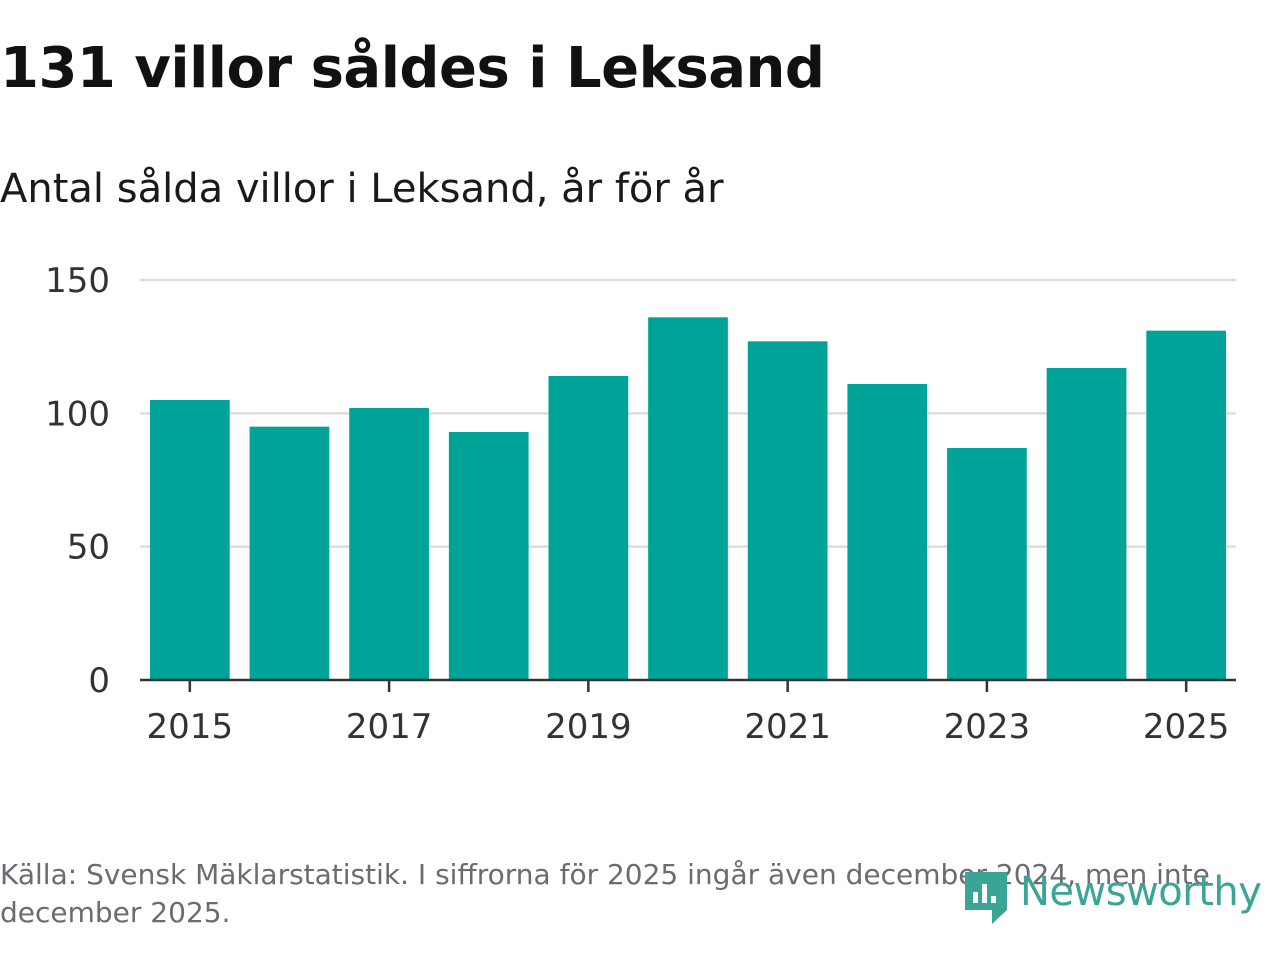 This screenshot has width=1280, height=960. I want to click on bar-2021, so click(787, 510).